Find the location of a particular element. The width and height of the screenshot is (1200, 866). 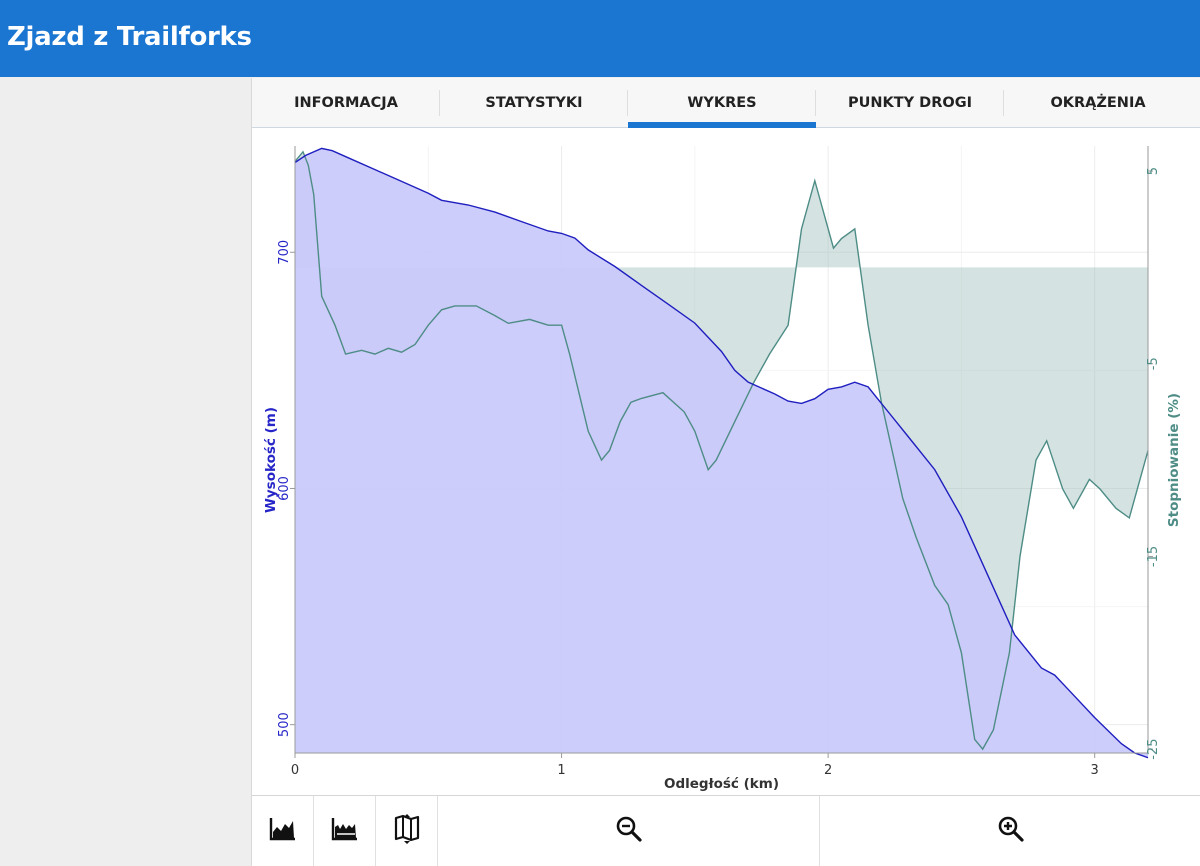

zoom-in-icon is located at coordinates (1011, 831).